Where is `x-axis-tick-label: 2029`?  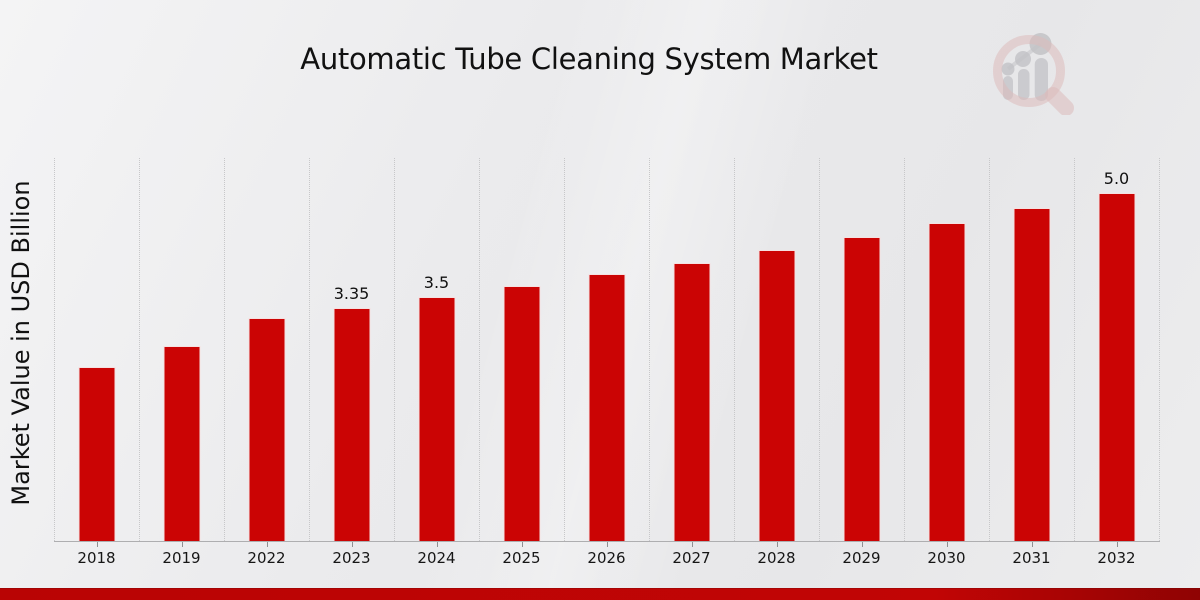
x-axis-tick-label: 2029 is located at coordinates (861, 558).